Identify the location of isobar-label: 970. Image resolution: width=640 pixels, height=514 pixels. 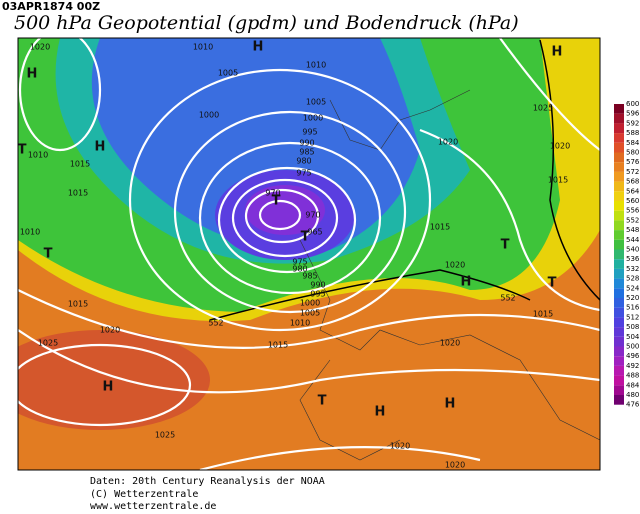
(272, 193).